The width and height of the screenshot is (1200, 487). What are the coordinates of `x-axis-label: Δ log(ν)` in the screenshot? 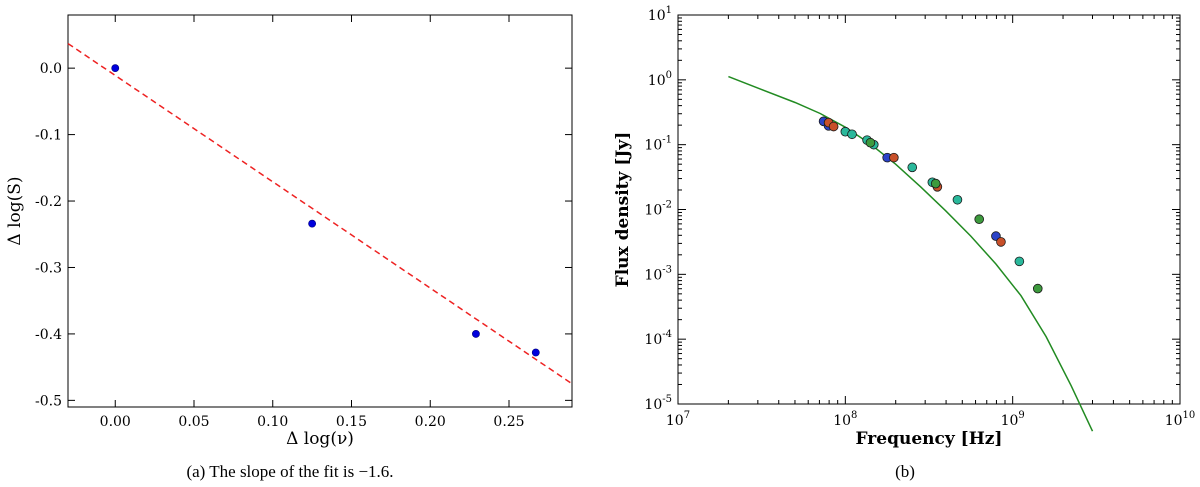 It's located at (320, 439).